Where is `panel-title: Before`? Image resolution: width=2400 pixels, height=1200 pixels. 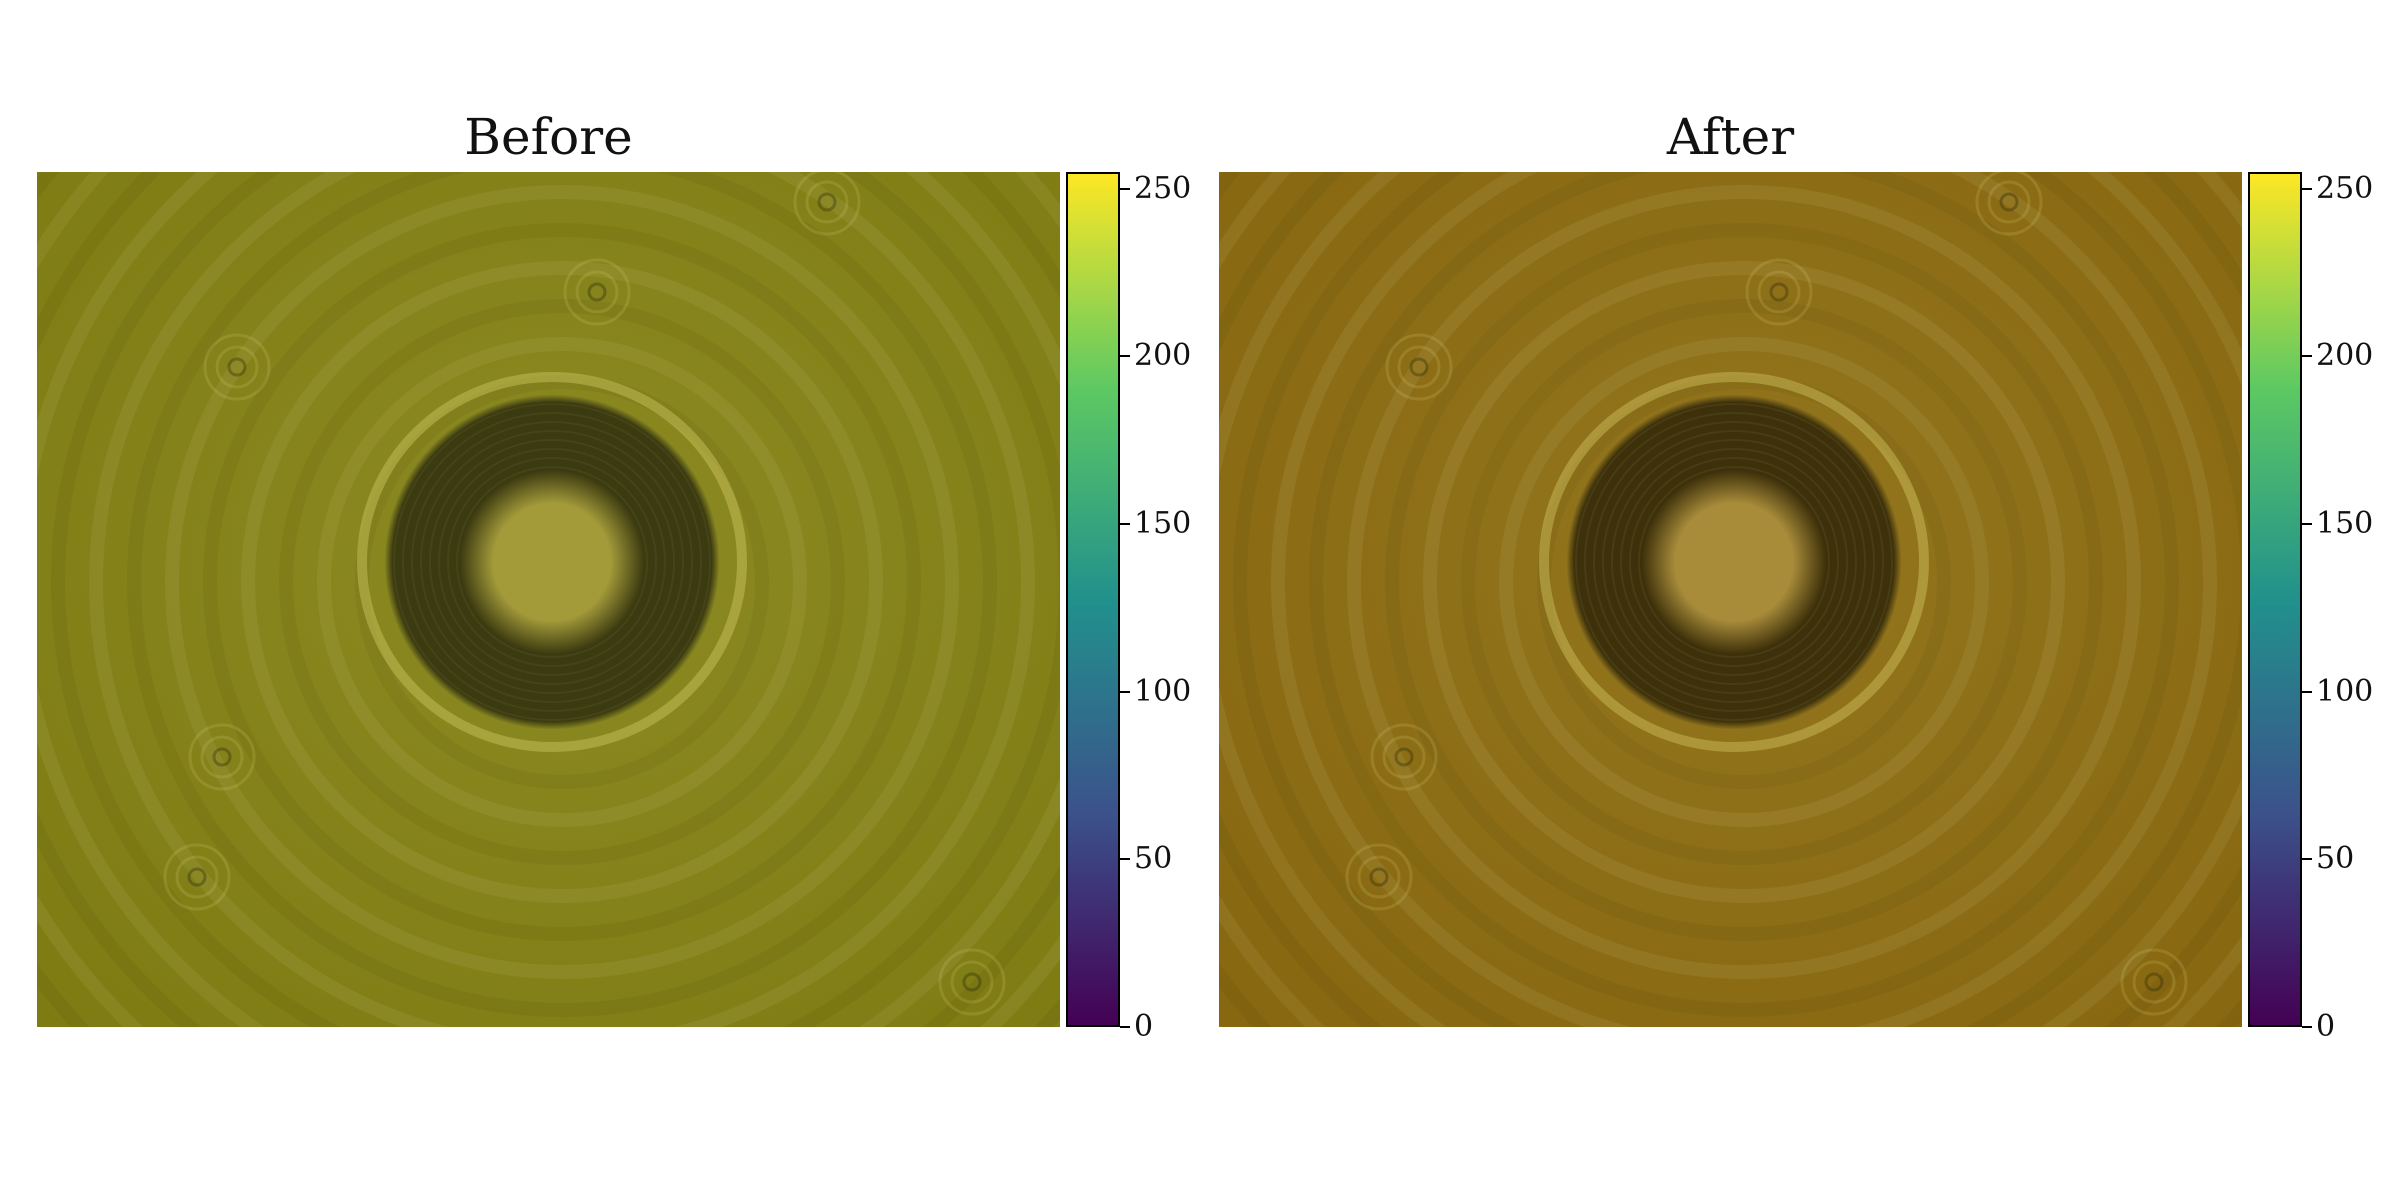
panel-title: Before is located at coordinates (548, 137).